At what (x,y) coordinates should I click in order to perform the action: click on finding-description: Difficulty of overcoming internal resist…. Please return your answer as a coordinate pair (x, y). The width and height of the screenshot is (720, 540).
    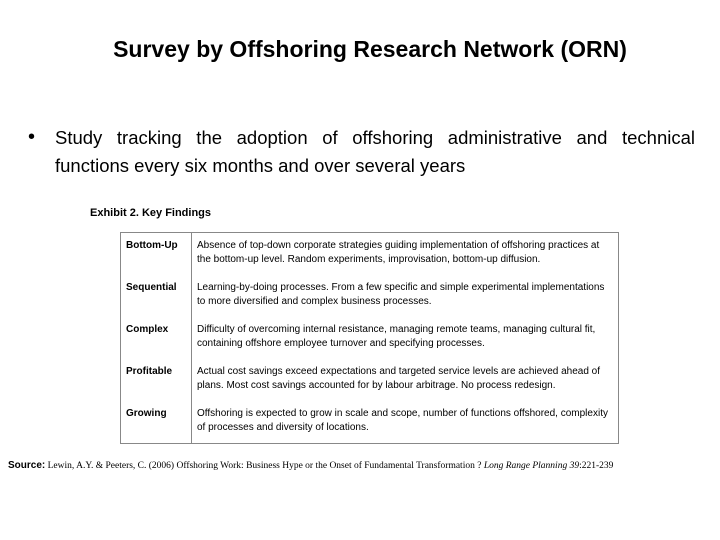
    Looking at the image, I should click on (396, 337).